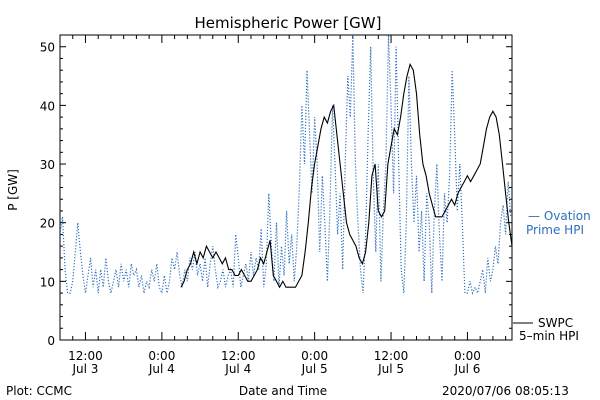  I want to click on x-axis-label: Date and Time, so click(283, 391).